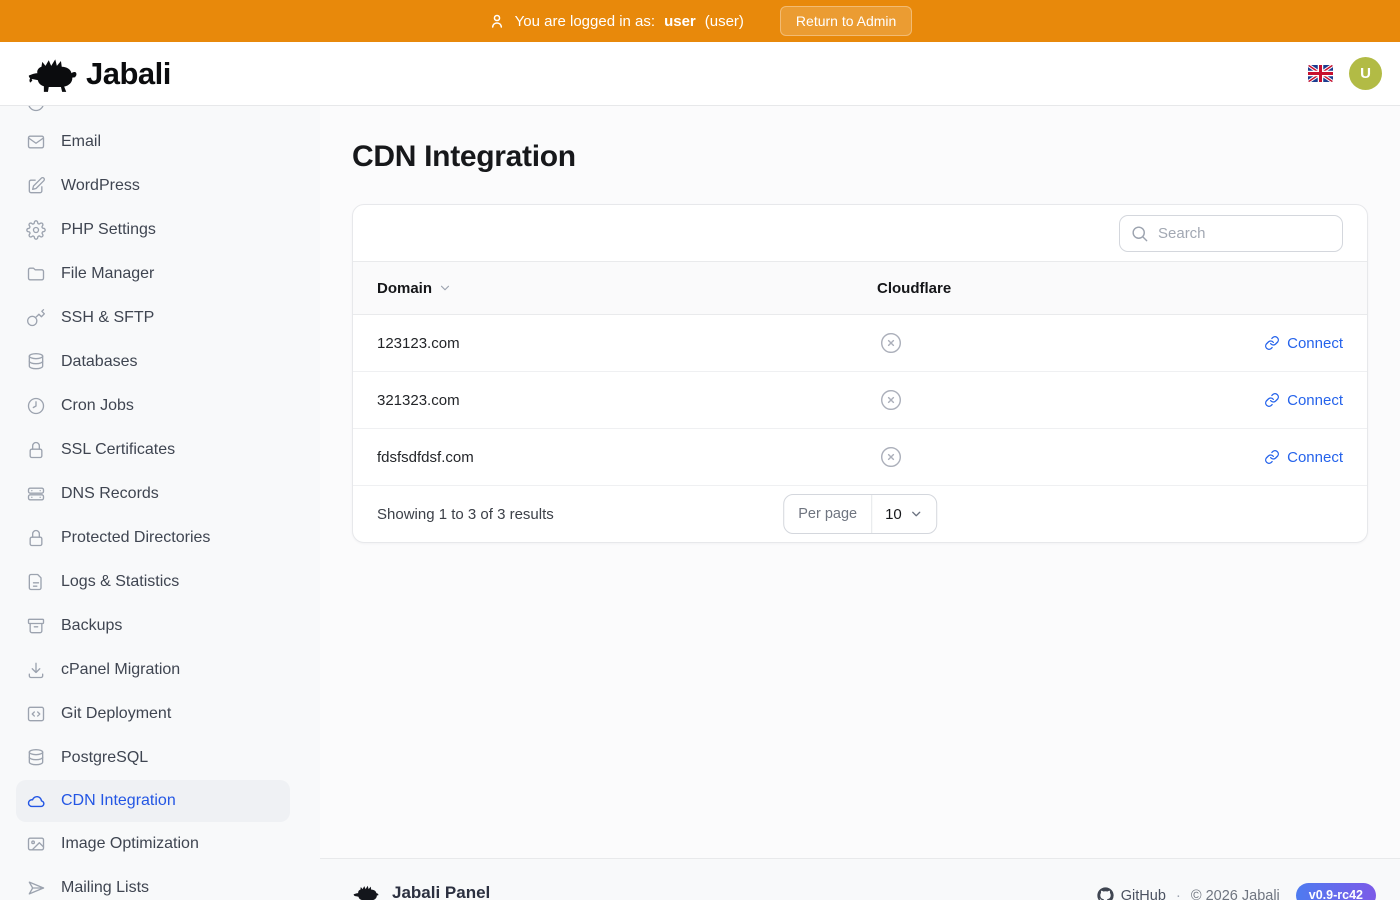  I want to click on key-icon, so click(36, 318).